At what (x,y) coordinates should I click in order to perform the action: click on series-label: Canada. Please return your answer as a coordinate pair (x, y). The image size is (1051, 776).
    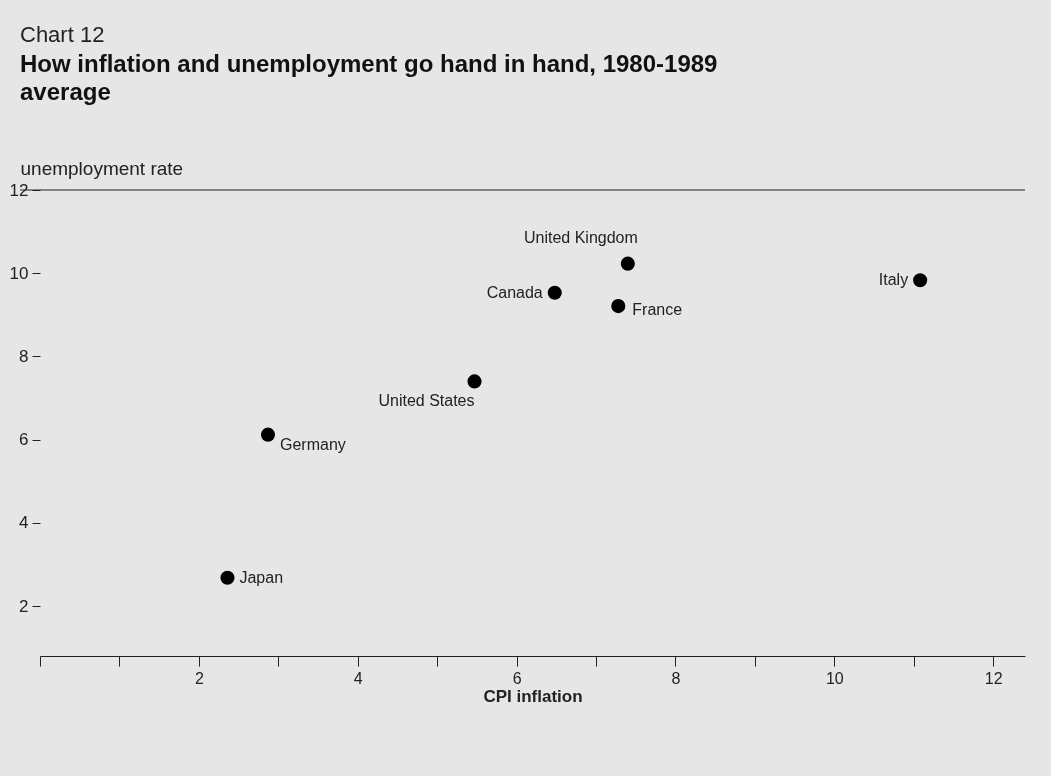
    Looking at the image, I should click on (514, 292).